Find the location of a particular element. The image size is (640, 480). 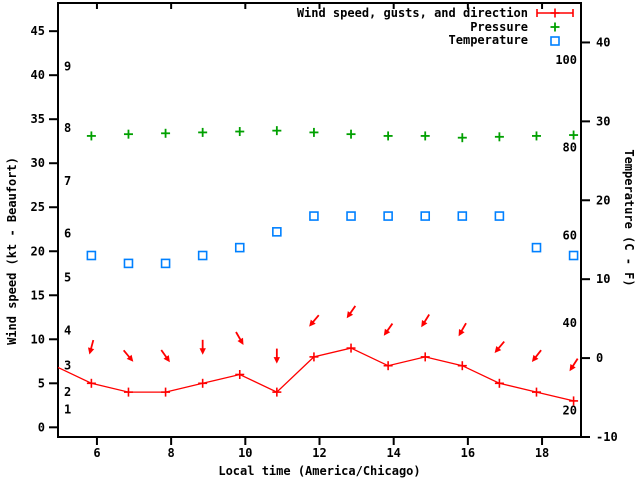

c-tick-label: -10 is located at coordinates (607, 437).